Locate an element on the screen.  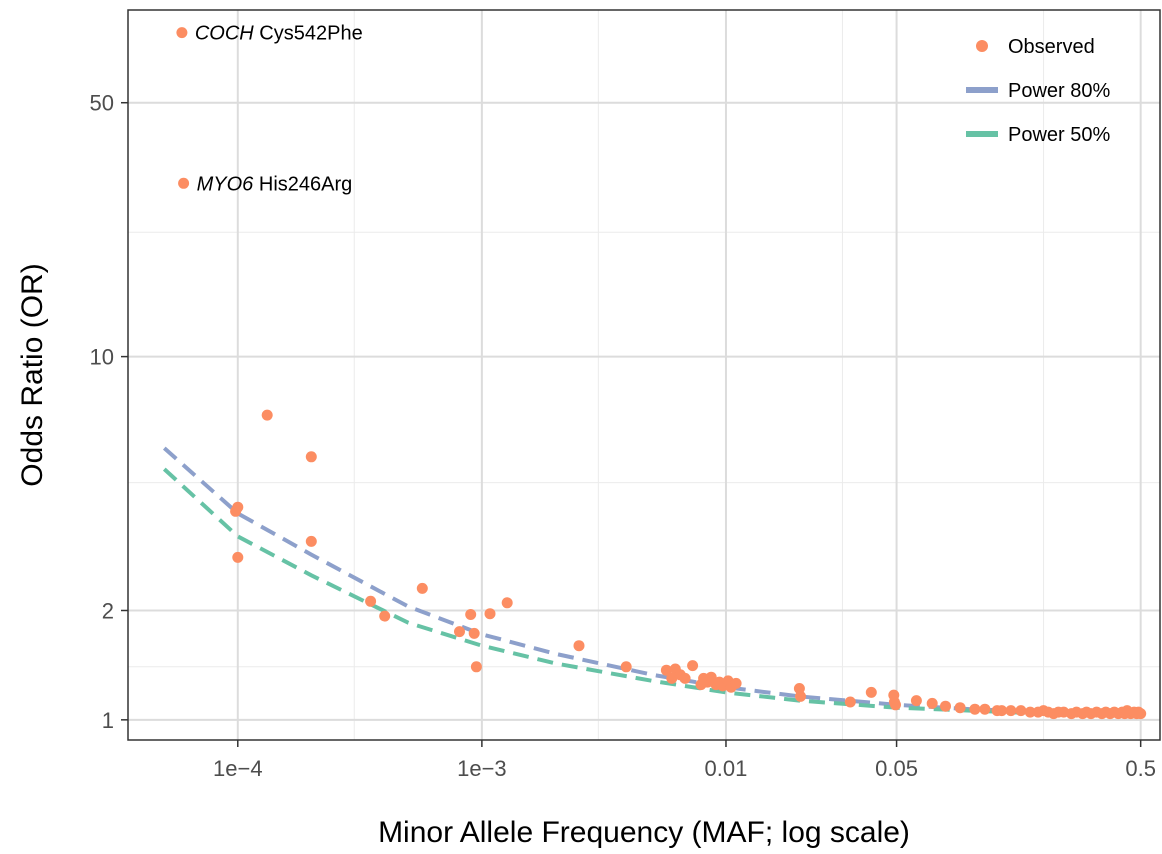
point-annotation: COCH Cys542Phe is located at coordinates (279, 34).